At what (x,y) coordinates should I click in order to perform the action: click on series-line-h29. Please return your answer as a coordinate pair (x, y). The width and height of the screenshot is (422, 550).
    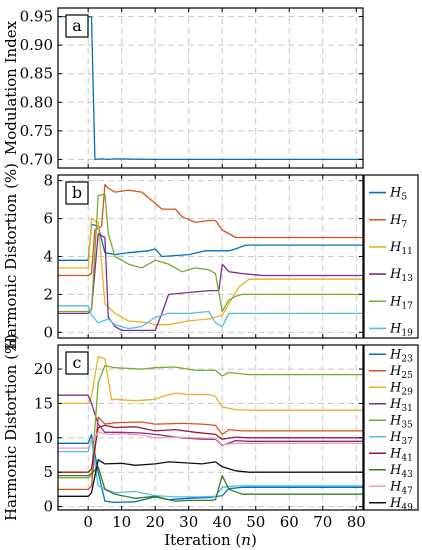
    Looking at the image, I should click on (210, 383).